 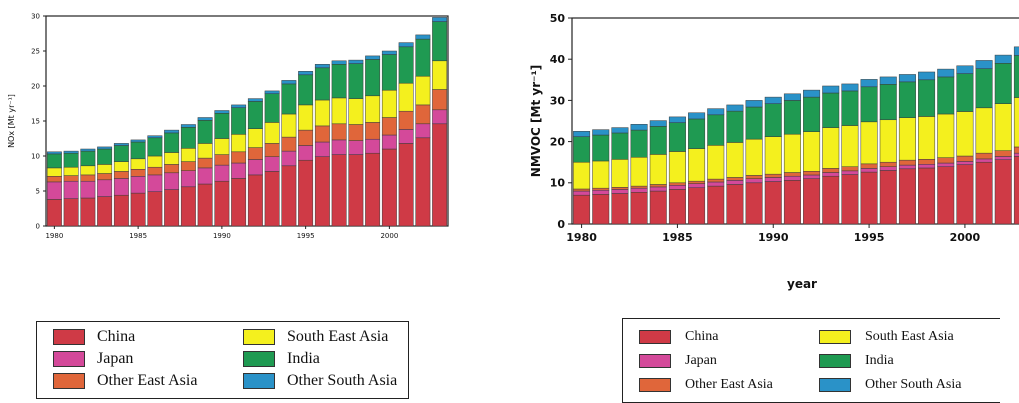 I want to click on legend-item-other-east-asia: Other East Asia, so click(x=125, y=381).